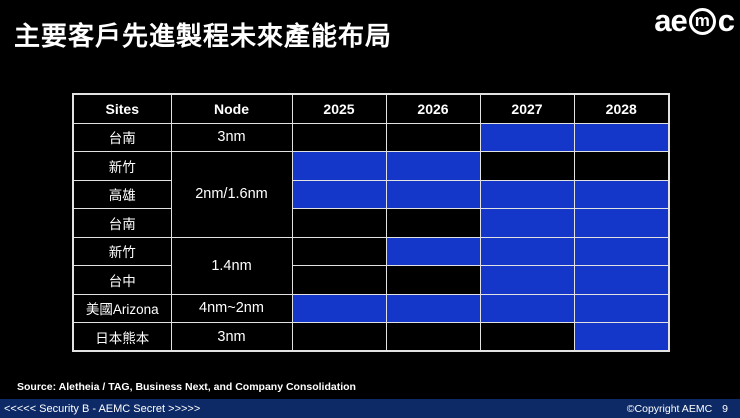  I want to click on table-row: 台南, so click(371, 223).